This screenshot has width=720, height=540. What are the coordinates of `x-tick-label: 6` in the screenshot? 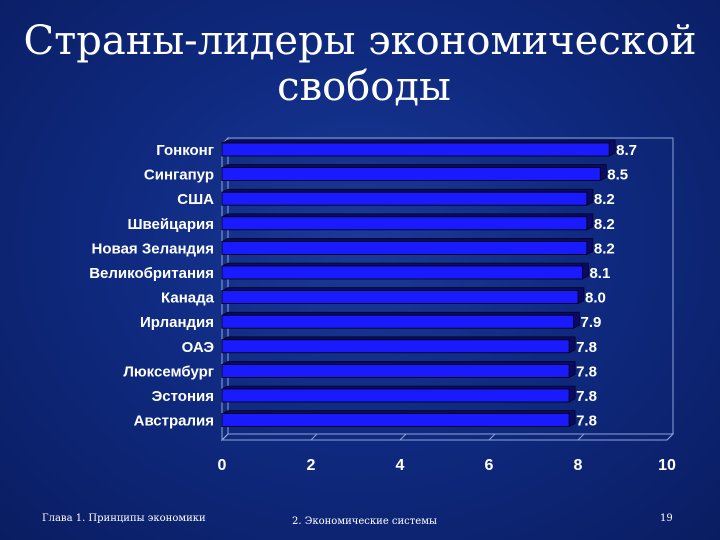 It's located at (489, 465).